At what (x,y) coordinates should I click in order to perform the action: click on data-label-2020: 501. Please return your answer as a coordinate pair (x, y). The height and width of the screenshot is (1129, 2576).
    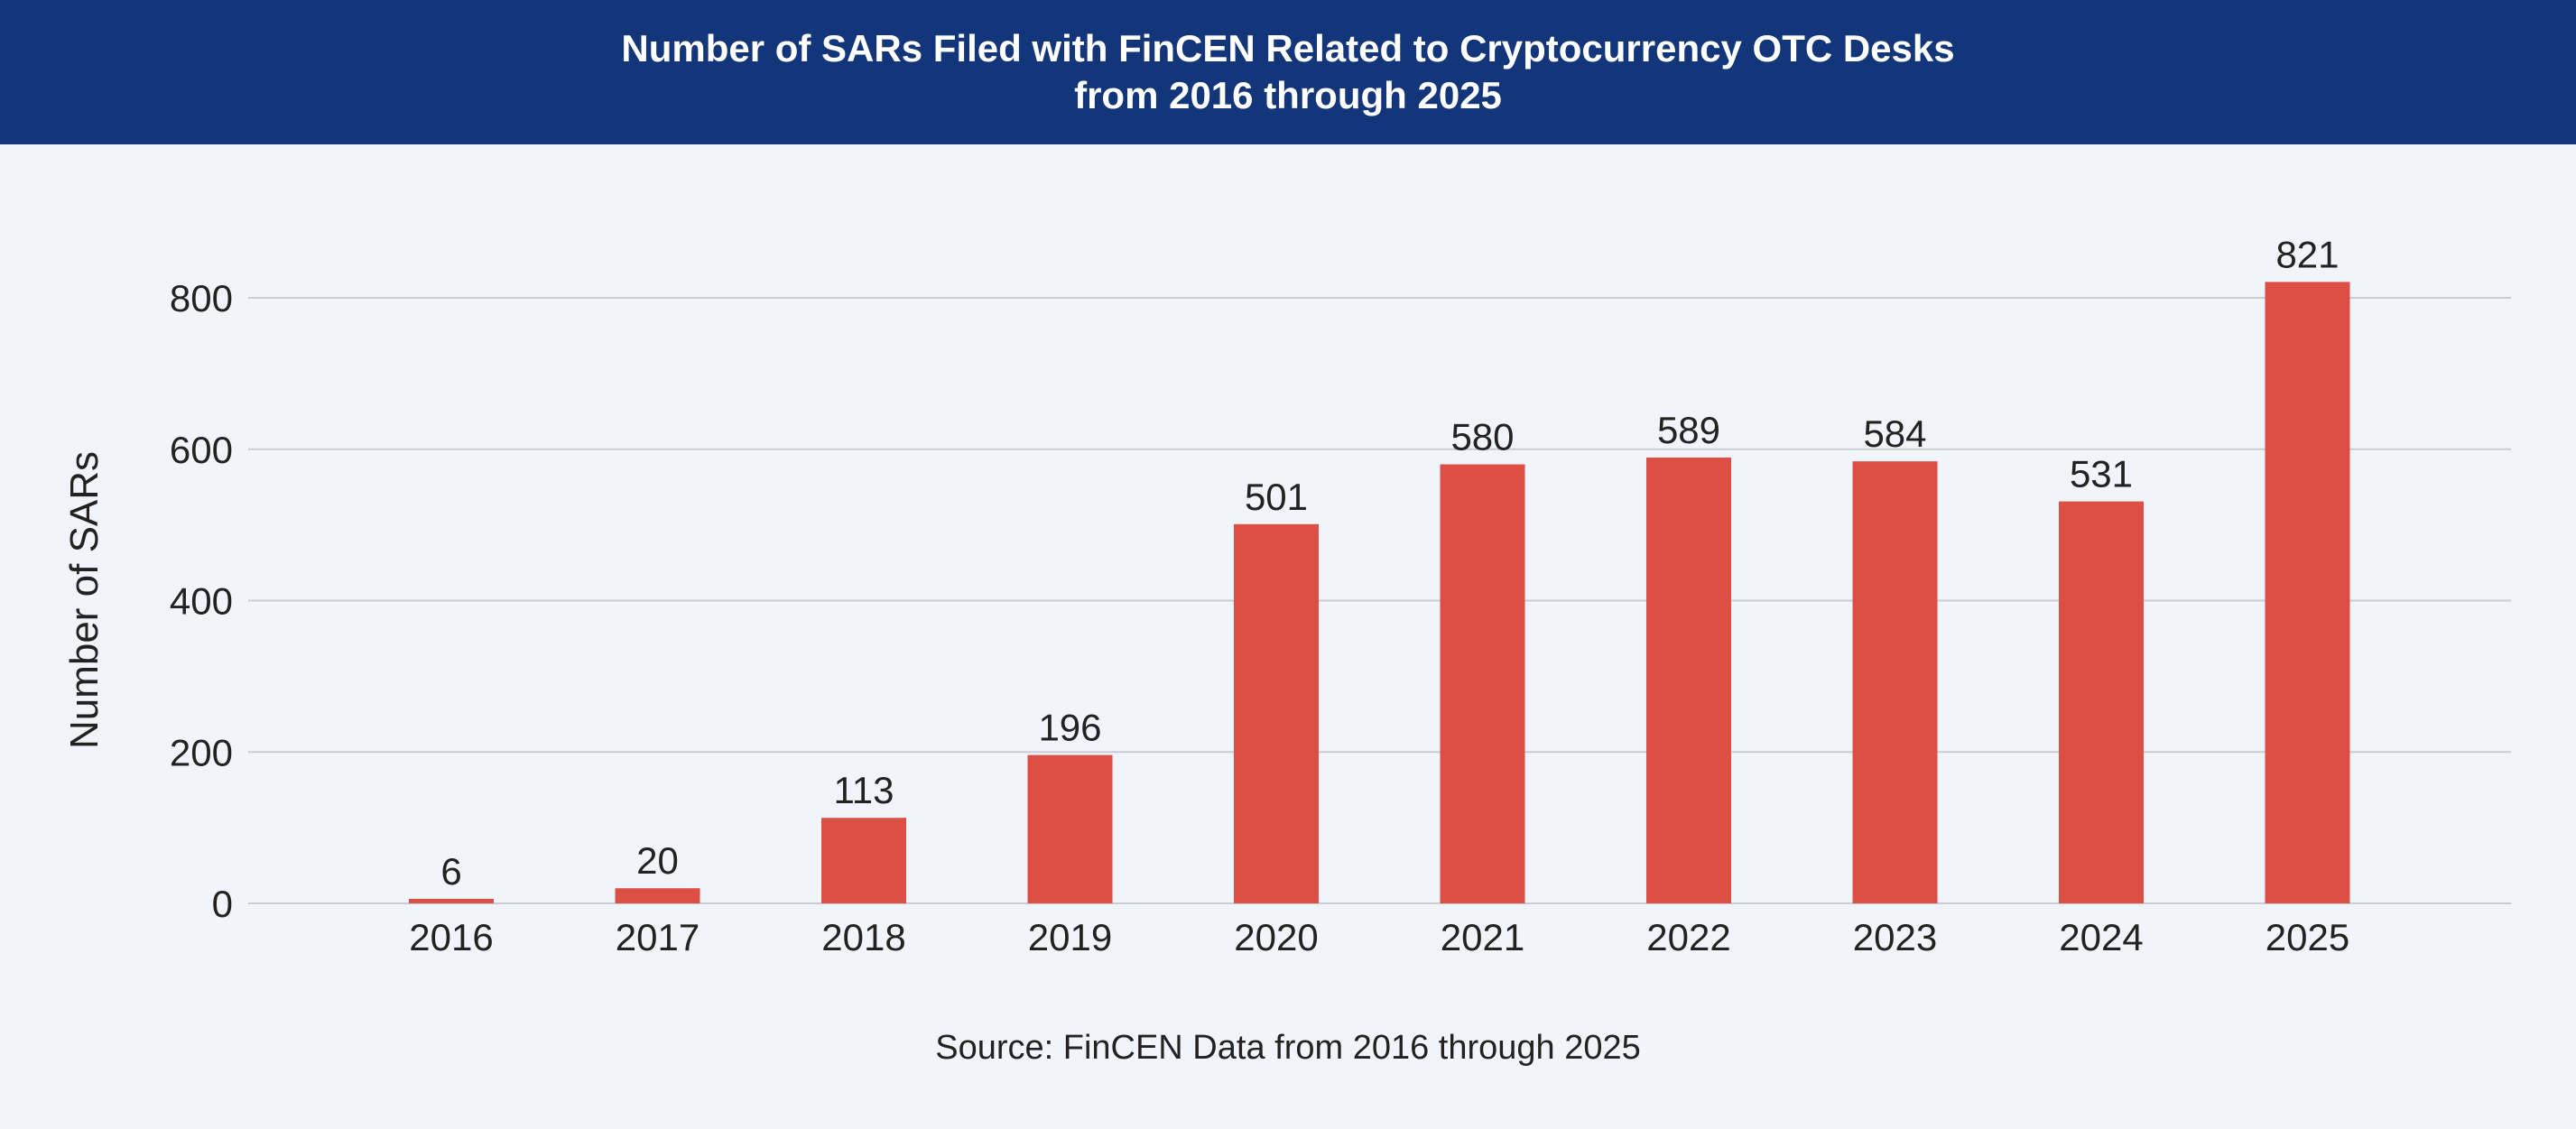
    Looking at the image, I should click on (1276, 497).